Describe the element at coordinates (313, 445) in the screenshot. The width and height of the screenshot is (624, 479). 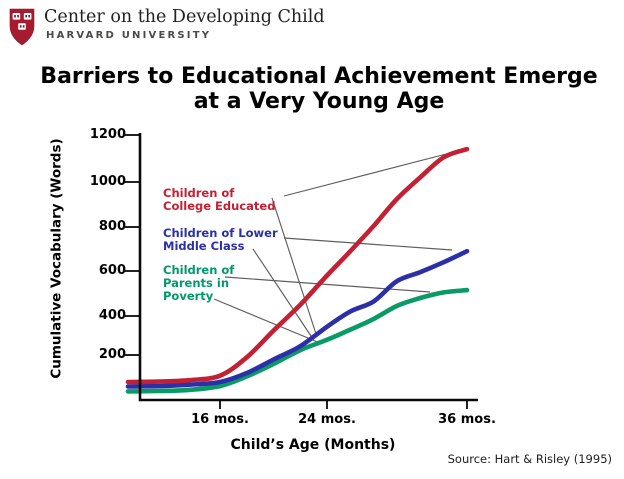
I see `x-axis-label: Child’s Age (Months)` at that location.